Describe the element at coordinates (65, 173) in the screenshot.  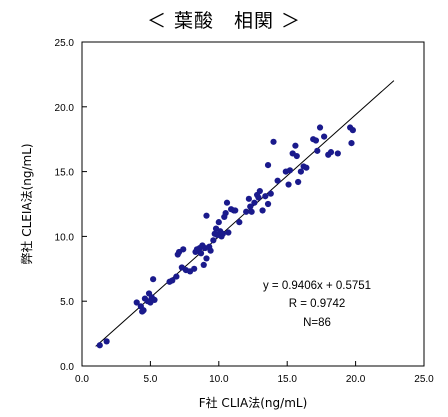
I see `y-tick-label: 15.0` at that location.